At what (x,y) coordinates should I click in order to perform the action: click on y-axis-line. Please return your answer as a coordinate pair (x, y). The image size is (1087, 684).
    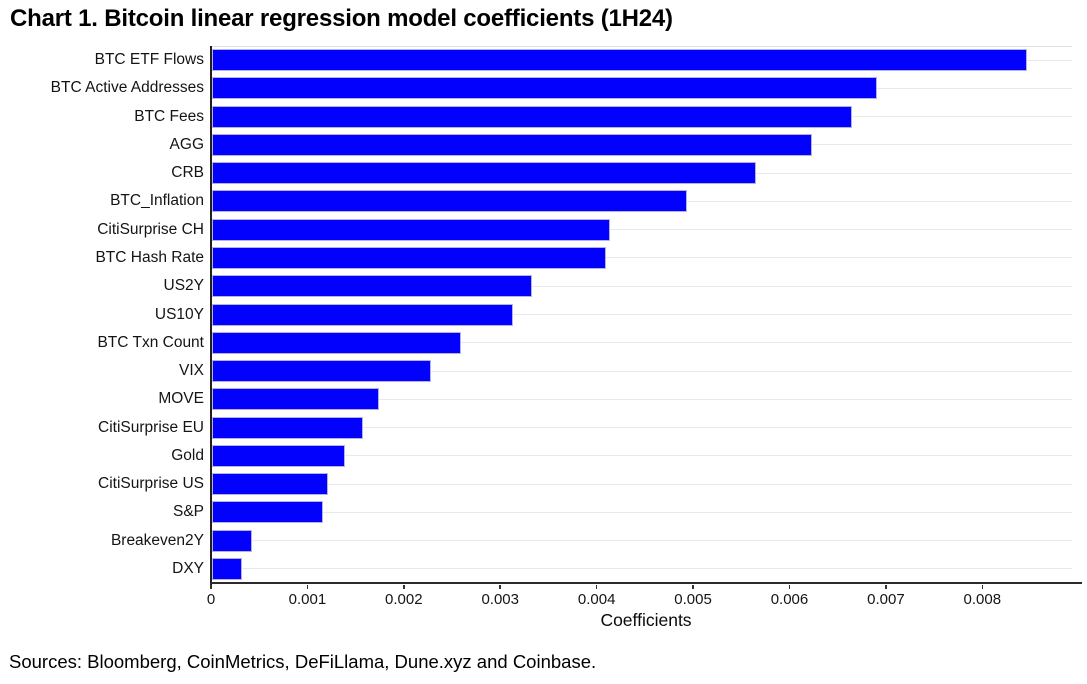
    Looking at the image, I should click on (211, 315).